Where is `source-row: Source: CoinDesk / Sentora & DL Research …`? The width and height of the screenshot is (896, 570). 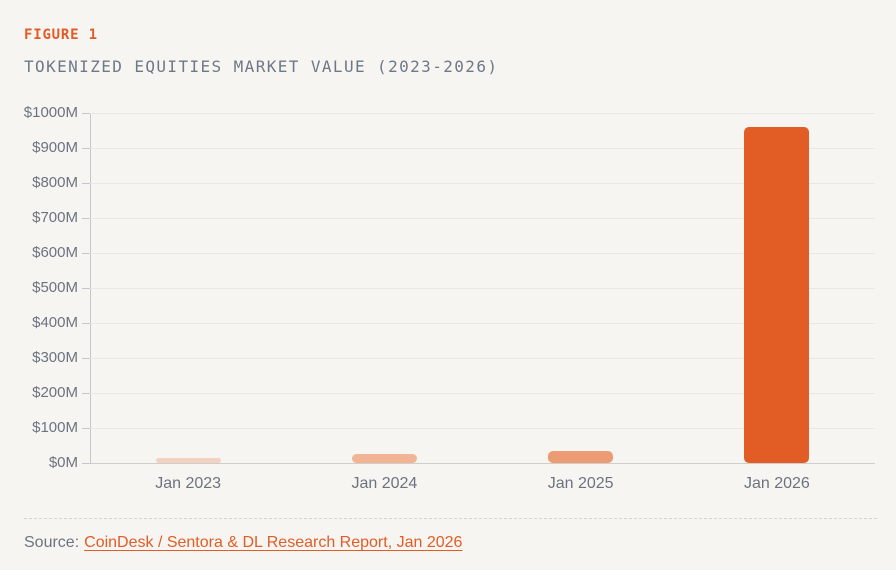
source-row: Source: CoinDesk / Sentora & DL Research … is located at coordinates (243, 543).